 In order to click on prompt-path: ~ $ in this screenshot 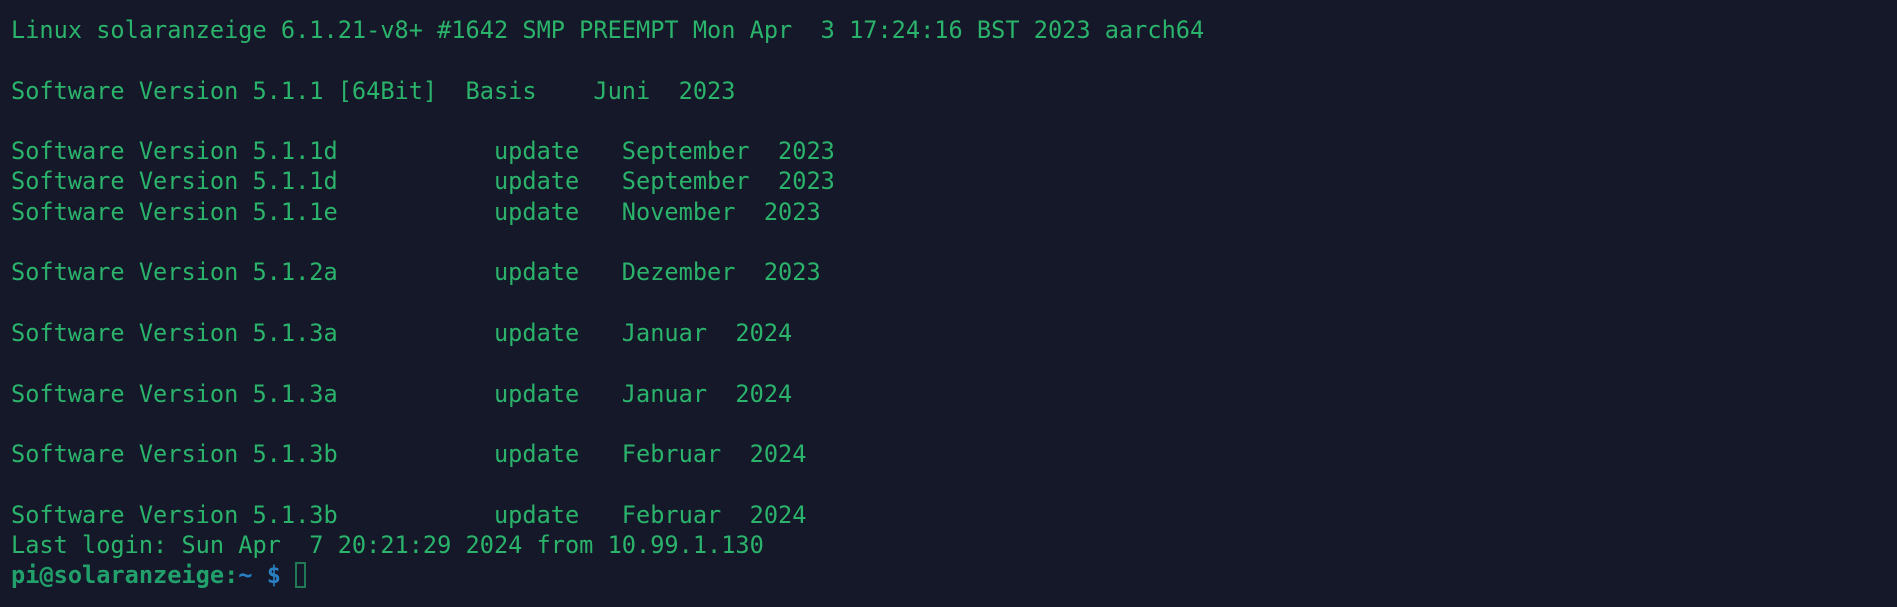, I will do `click(259, 575)`.